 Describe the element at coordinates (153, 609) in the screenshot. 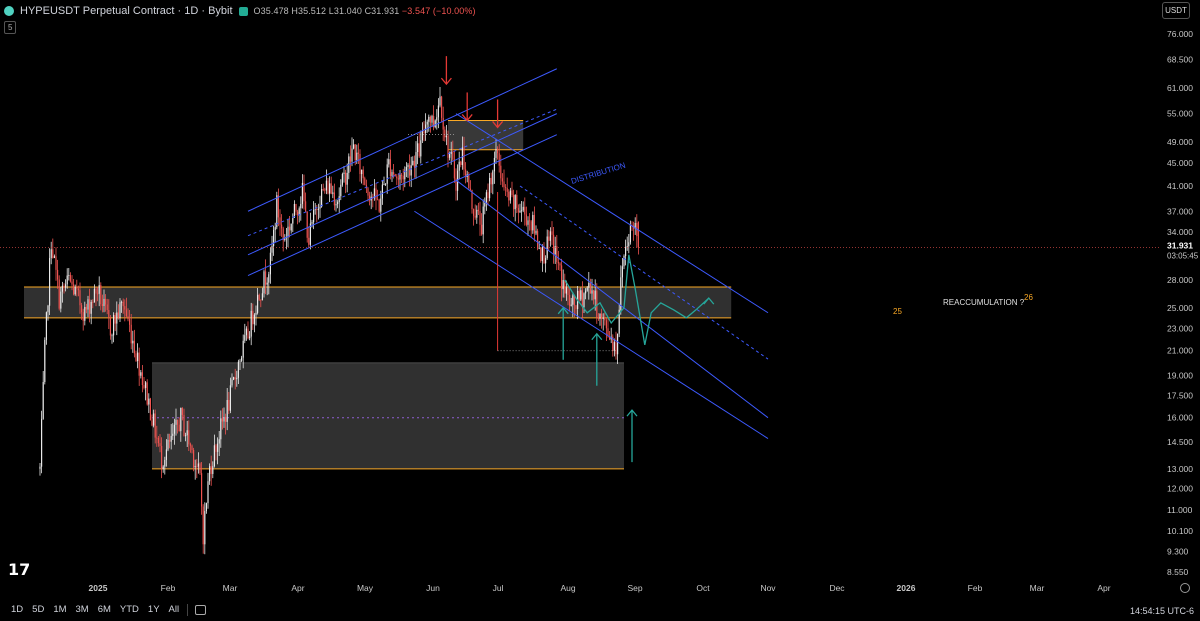

I see `timeframe-1y: 1Y` at that location.